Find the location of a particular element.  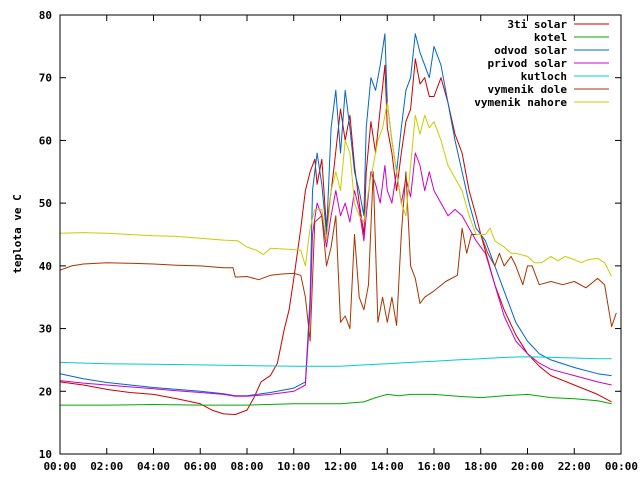

y-axis-label: teplota ve C is located at coordinates (17, 233).